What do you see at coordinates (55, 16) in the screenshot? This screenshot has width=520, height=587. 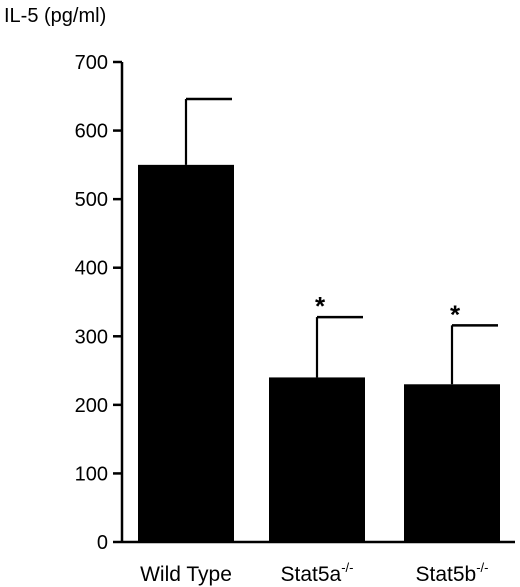 I see `y-axis-label: IL-5 (pg/ml)` at bounding box center [55, 16].